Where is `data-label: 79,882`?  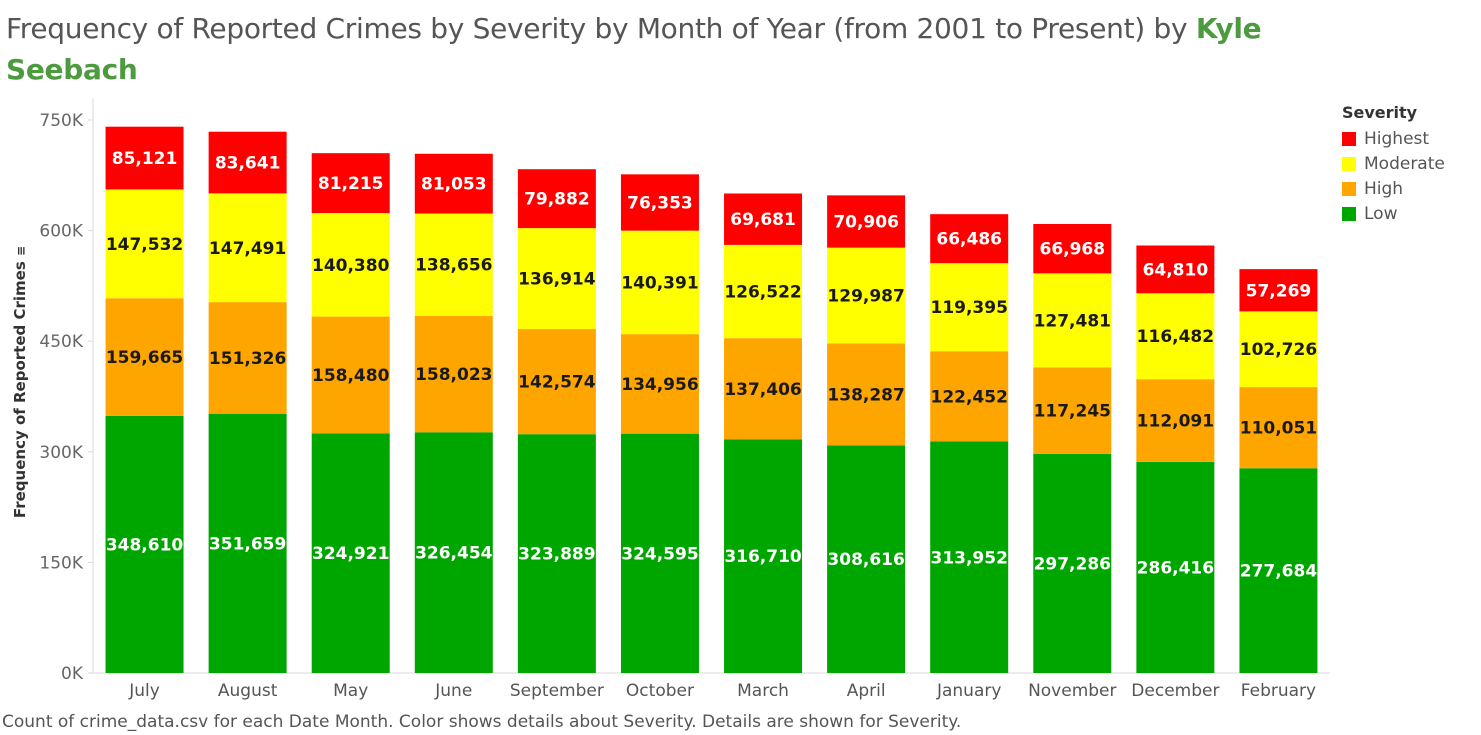 data-label: 79,882 is located at coordinates (557, 200).